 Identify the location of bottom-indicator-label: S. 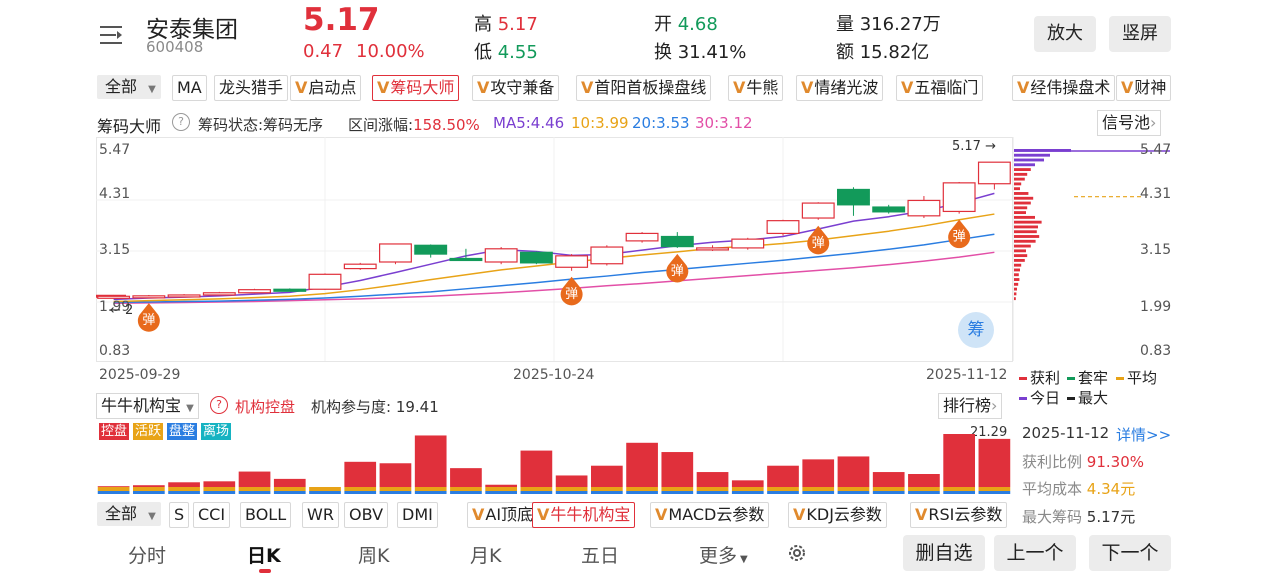
(179, 514).